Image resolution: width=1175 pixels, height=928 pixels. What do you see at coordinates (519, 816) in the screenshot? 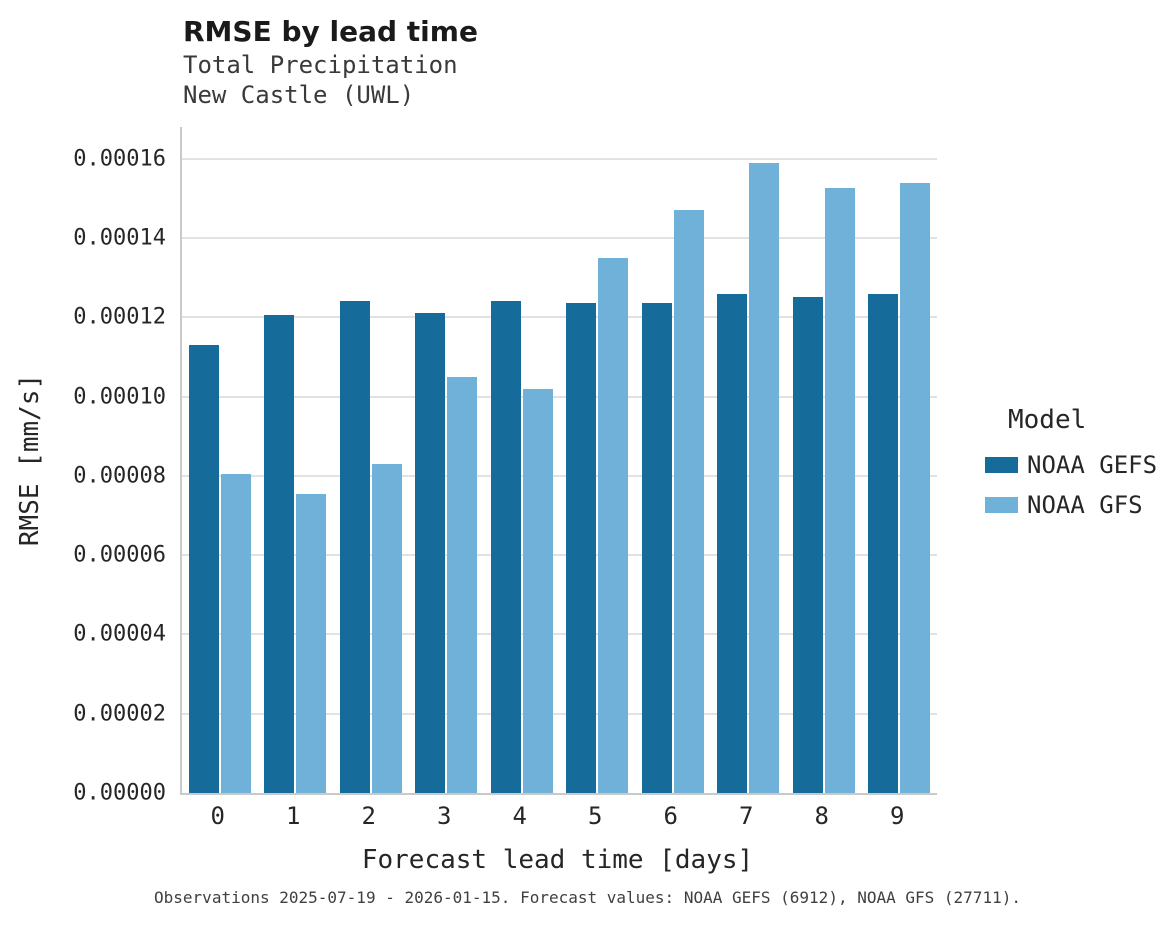
I see `x-tick-label: 4` at bounding box center [519, 816].